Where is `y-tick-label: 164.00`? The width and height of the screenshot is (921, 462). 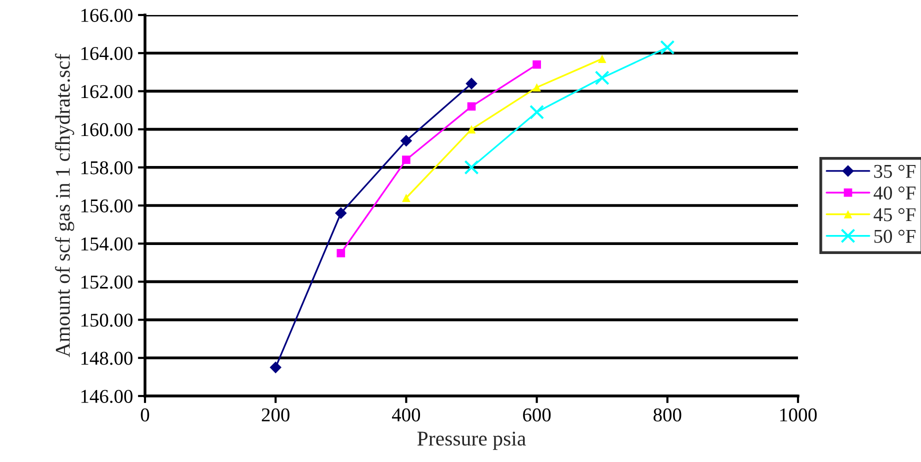
y-tick-label: 164.00 is located at coordinates (106, 53).